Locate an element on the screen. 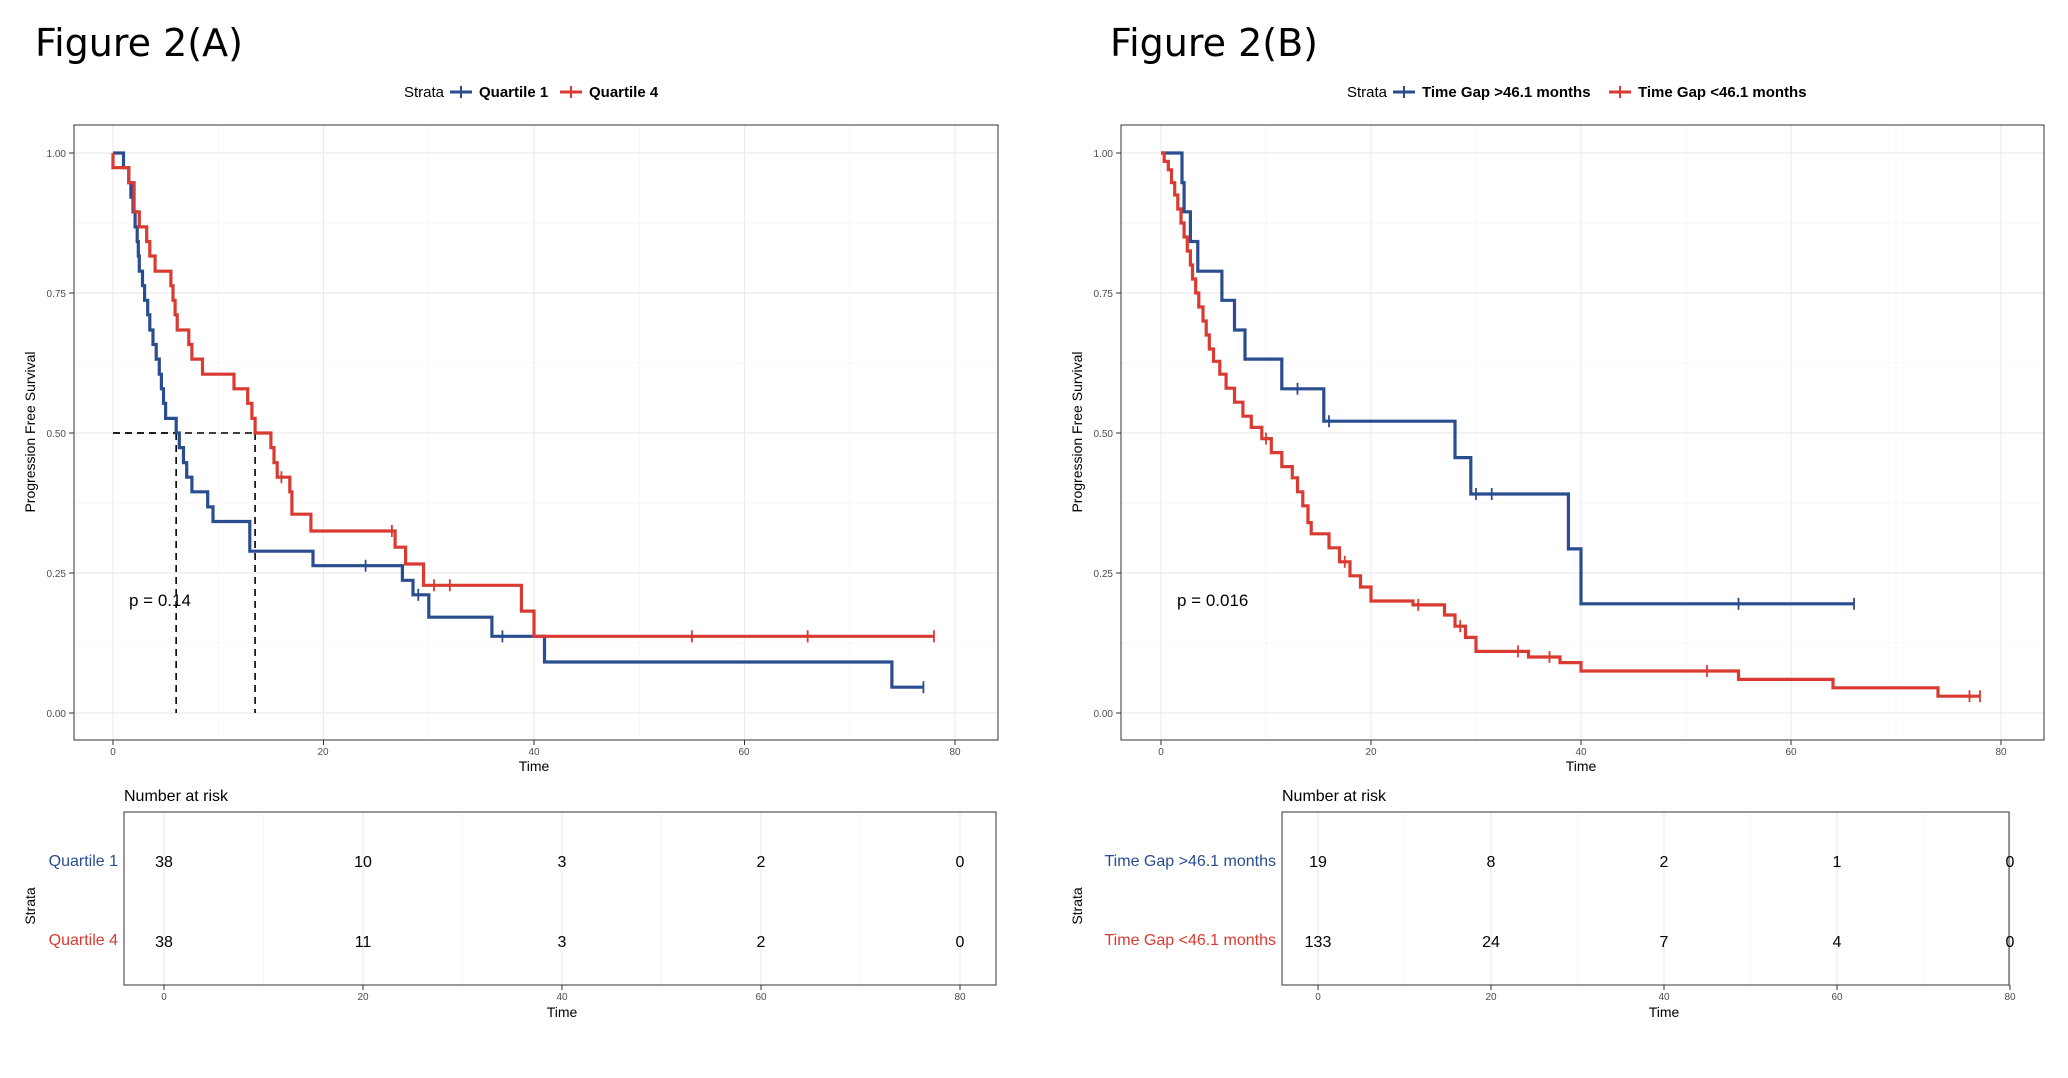  figure-title-b: Figure 2(B) is located at coordinates (1214, 43).